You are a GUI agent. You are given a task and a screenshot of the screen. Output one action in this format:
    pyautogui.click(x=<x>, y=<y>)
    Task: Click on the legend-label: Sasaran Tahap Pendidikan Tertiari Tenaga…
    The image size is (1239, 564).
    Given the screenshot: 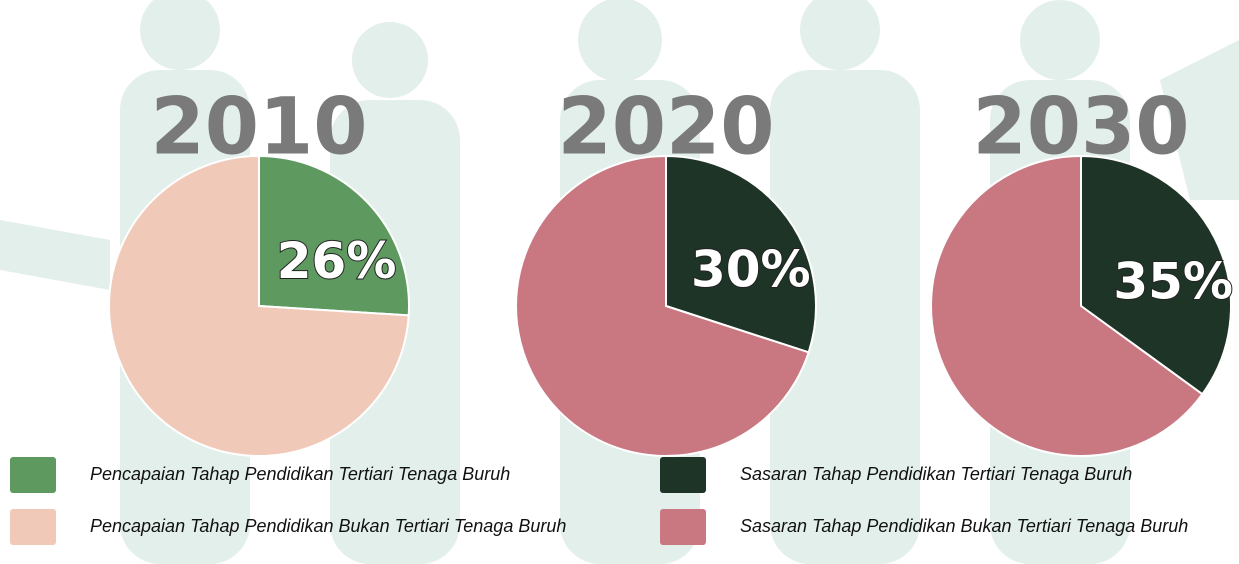 What is the action you would take?
    pyautogui.click(x=936, y=474)
    